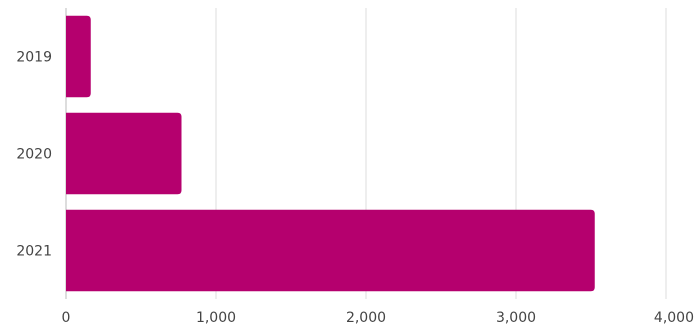  I want to click on x-tick-label: 3,000, so click(516, 318).